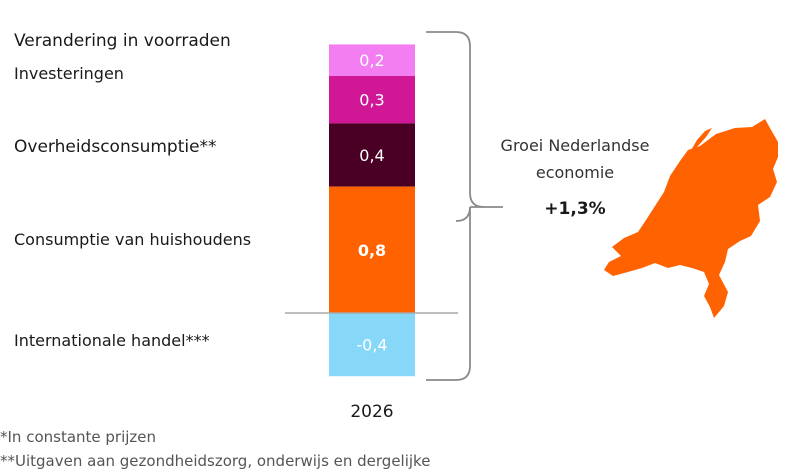 The height and width of the screenshot is (475, 800). I want to click on data-label-internationale-handel: -0,4, so click(371, 345).